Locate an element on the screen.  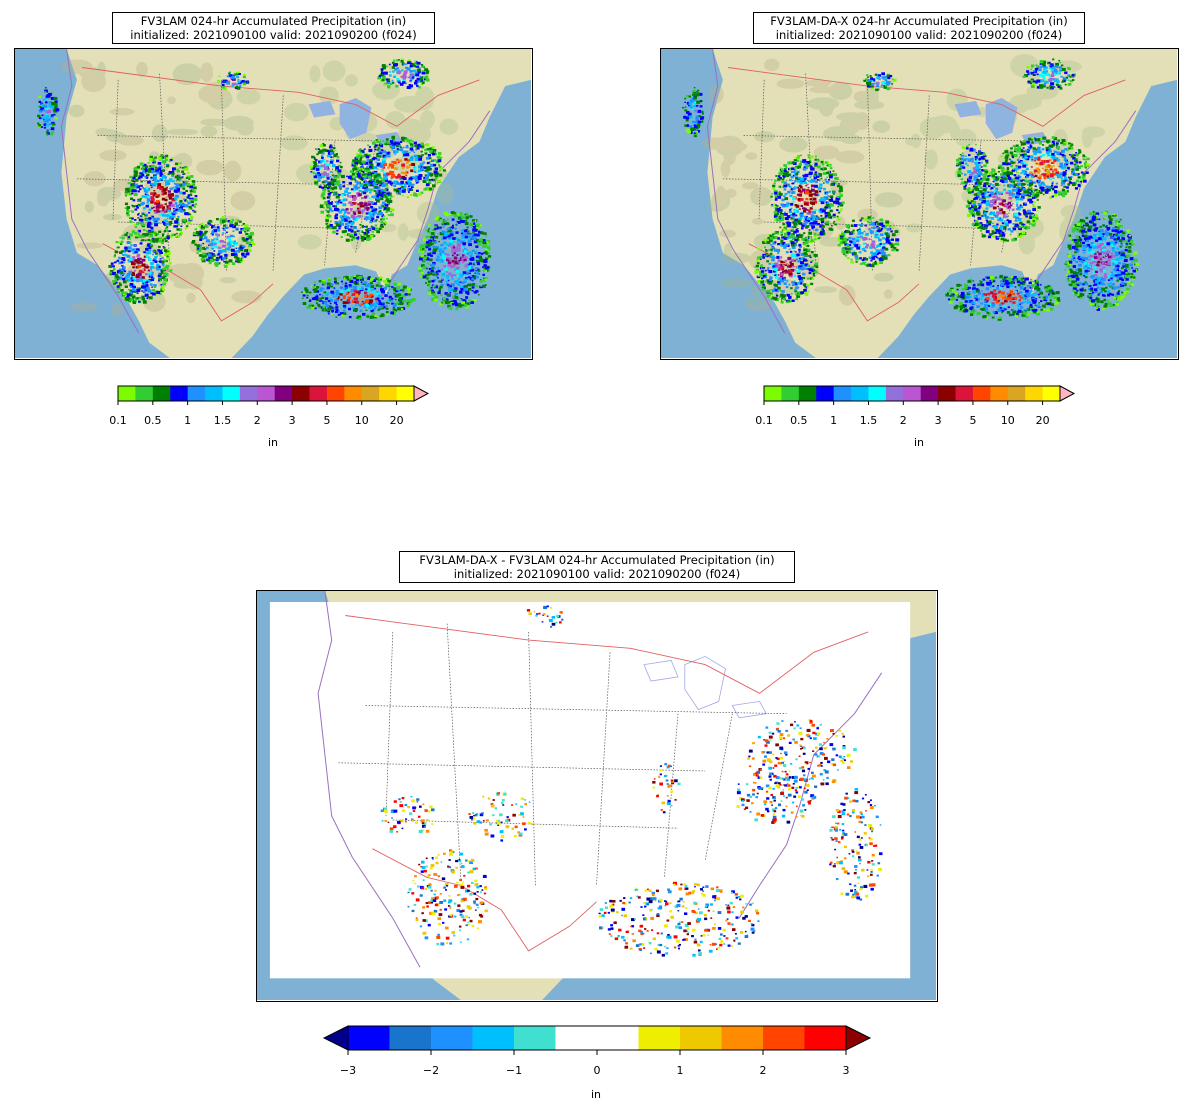
colorbar-tick-label: 1.5 is located at coordinates (222, 420).